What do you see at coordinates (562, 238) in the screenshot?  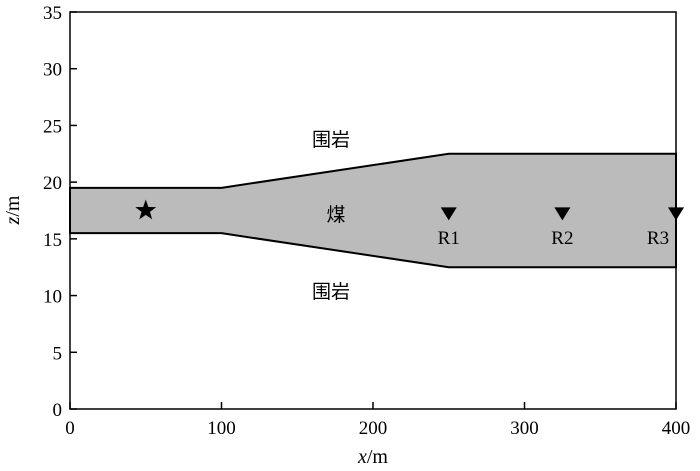 I see `receiver-label: R2` at bounding box center [562, 238].